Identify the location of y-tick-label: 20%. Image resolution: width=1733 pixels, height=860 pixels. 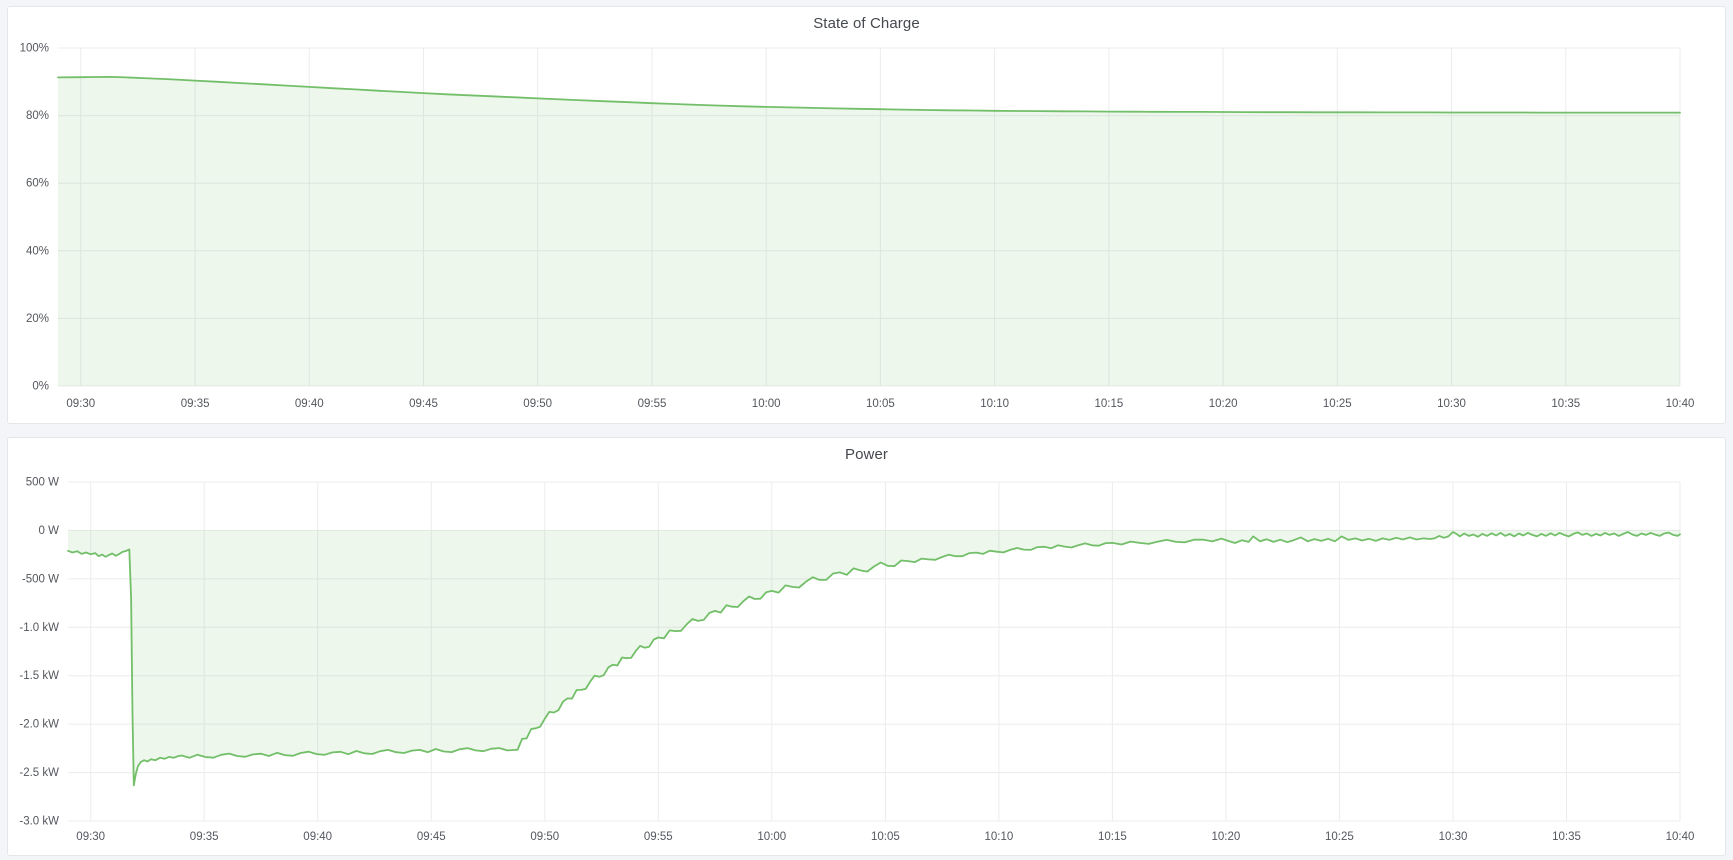
(37, 319).